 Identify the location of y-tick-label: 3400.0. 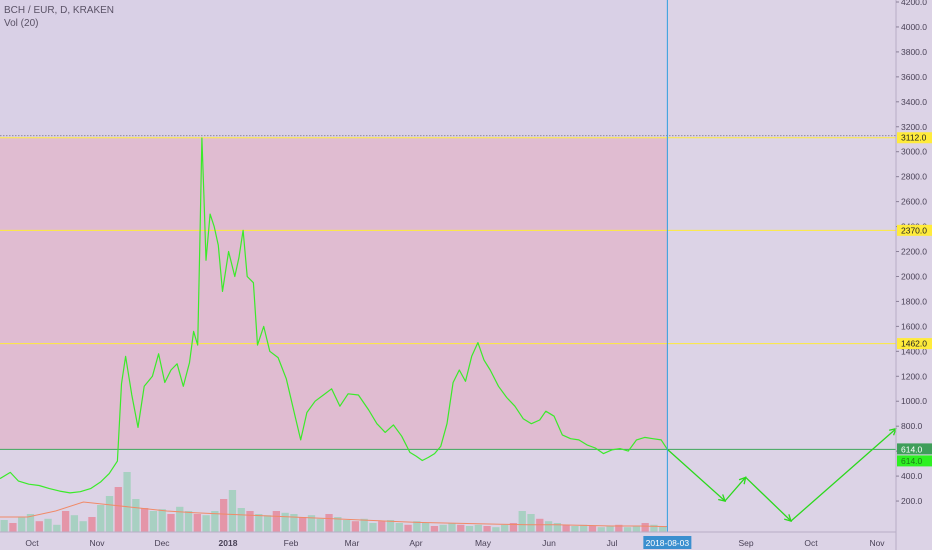
(914, 102).